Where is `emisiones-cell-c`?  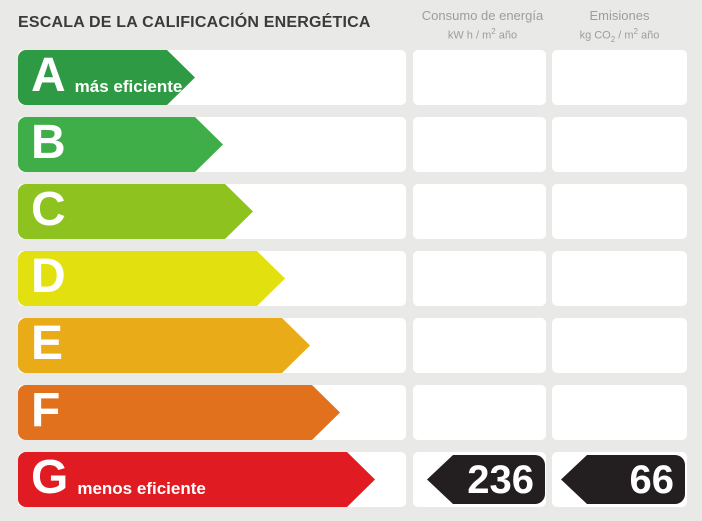
emisiones-cell-c is located at coordinates (619, 211).